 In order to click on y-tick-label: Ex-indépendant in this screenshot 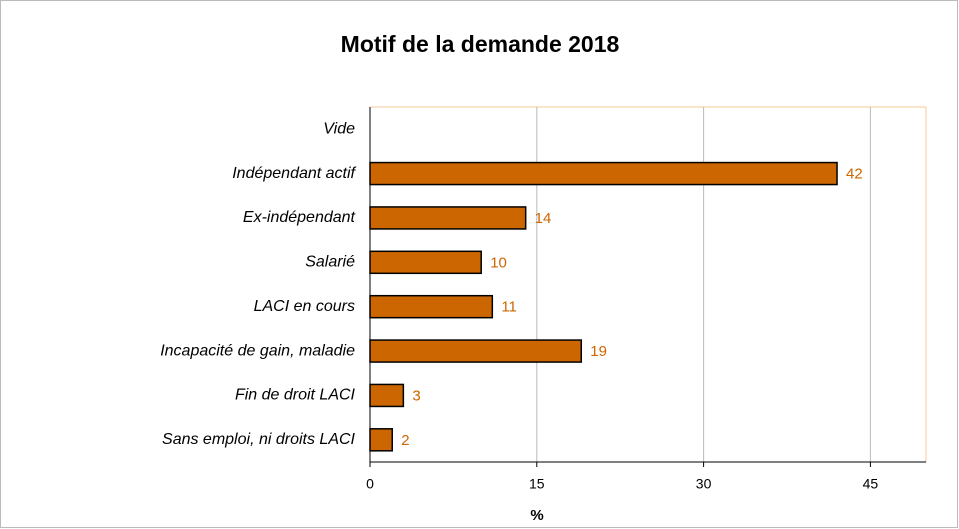, I will do `click(299, 217)`.